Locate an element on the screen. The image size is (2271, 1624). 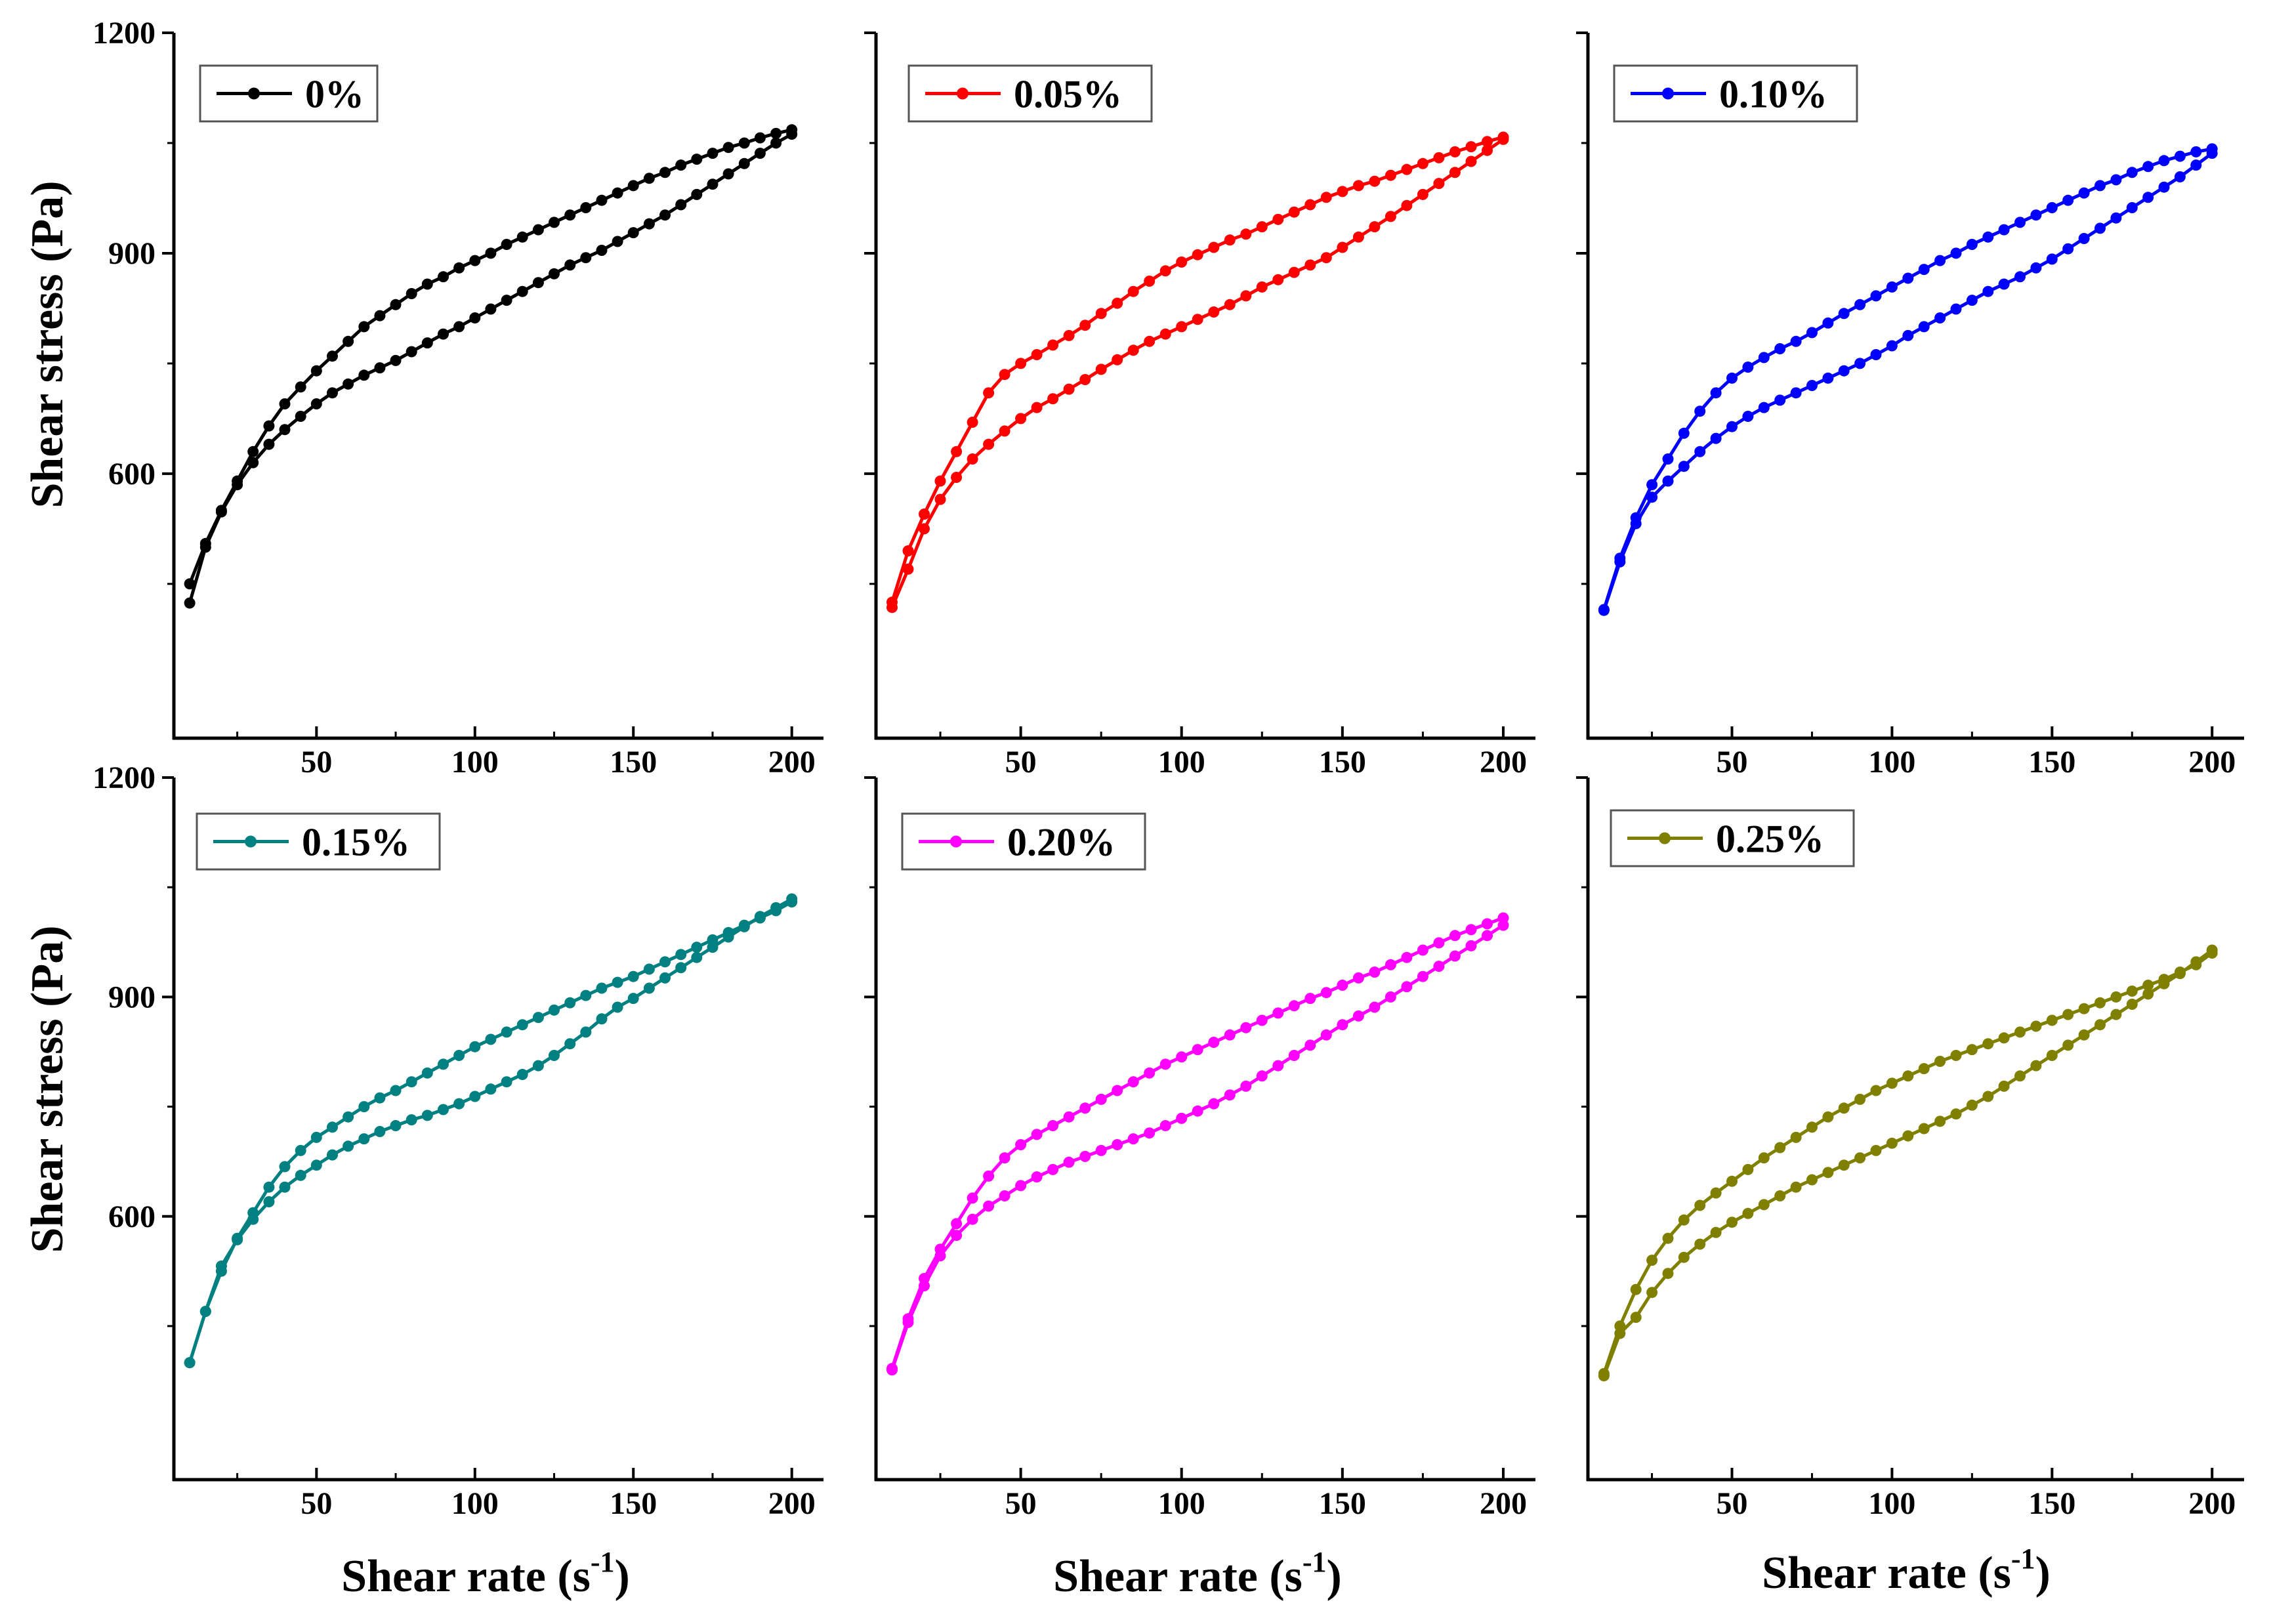
x-axis-title-base: Shear rate (s is located at coordinates (1177, 1576).